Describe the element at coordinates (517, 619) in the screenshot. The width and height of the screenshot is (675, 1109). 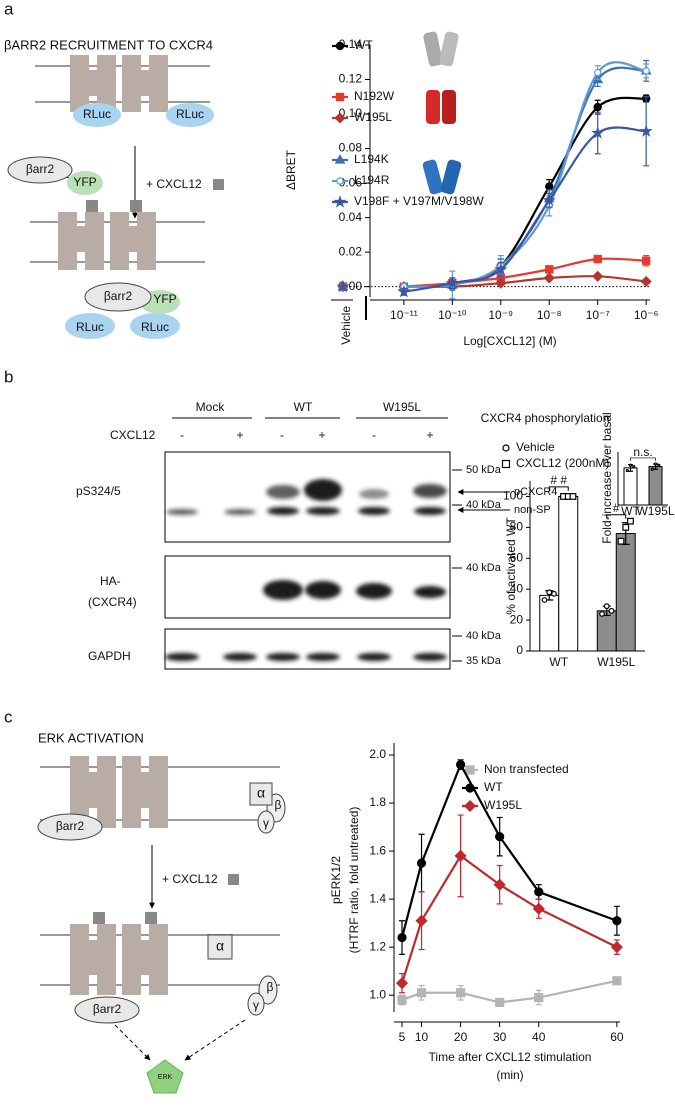
I see `y-tick-label: 20` at that location.